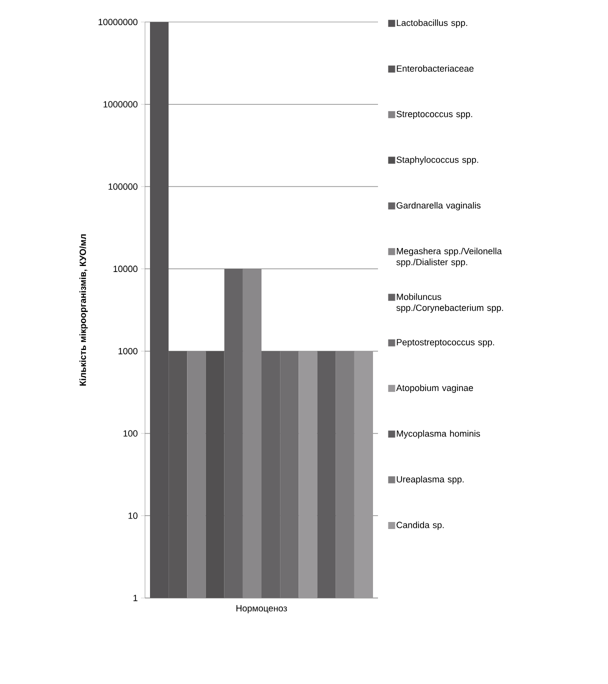 The width and height of the screenshot is (608, 684). I want to click on y-tick-label: 1000, so click(128, 351).